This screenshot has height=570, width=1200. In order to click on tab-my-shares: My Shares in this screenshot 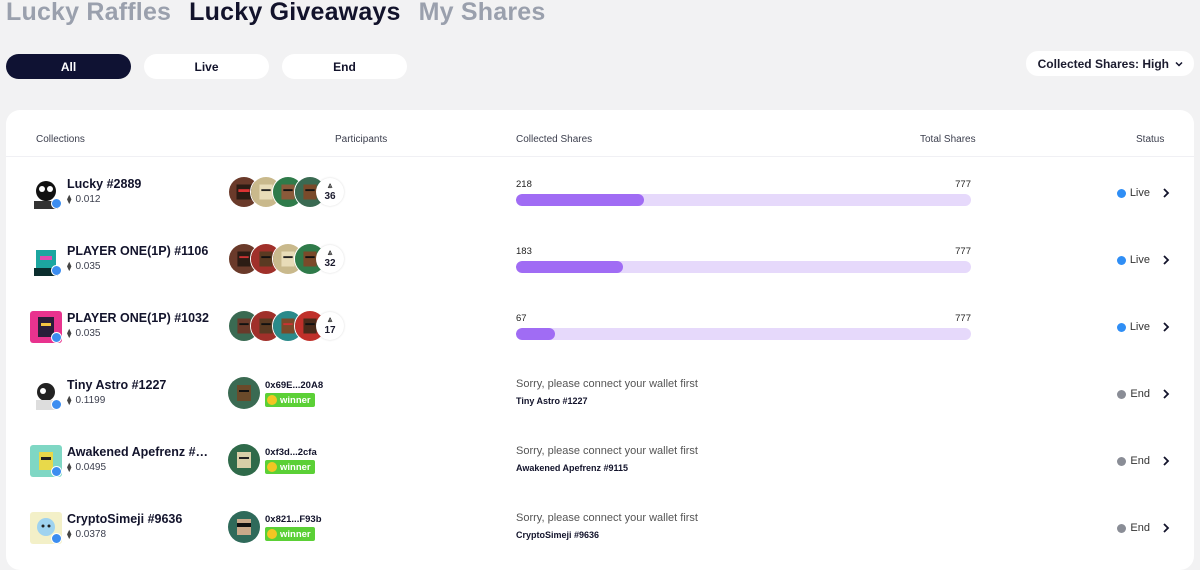, I will do `click(482, 13)`.